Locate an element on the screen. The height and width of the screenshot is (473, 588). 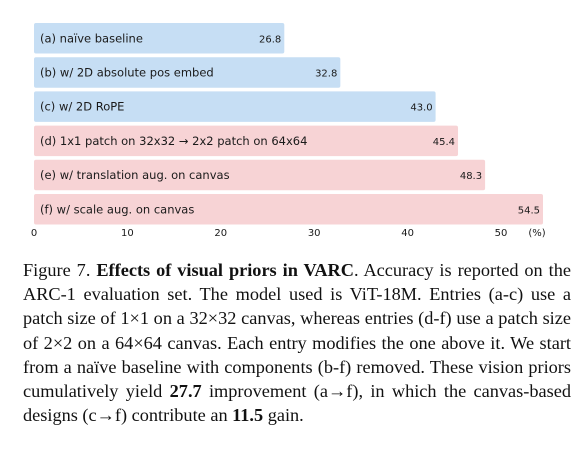
x-tick-label-20: 20 is located at coordinates (220, 233).